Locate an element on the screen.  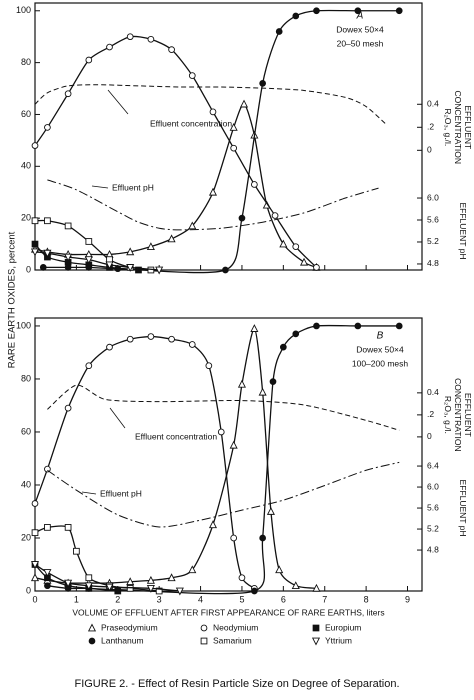
legend-label: Samarium is located at coordinates (232, 640).